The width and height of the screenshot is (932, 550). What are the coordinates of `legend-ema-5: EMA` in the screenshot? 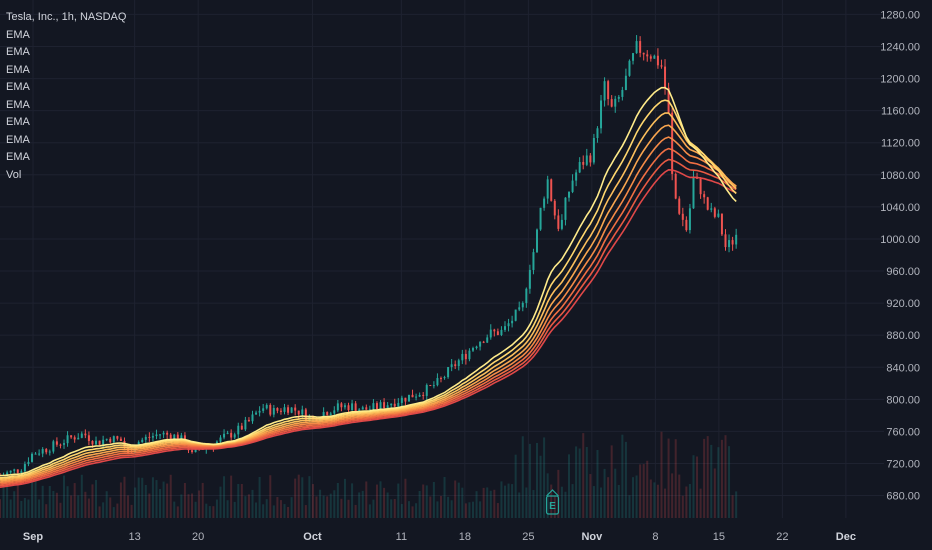 It's located at (18, 104).